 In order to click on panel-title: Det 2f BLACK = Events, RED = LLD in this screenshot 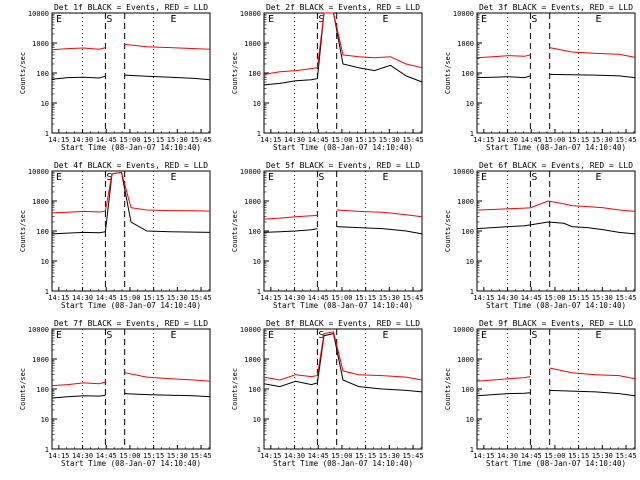, I will do `click(343, 7)`.